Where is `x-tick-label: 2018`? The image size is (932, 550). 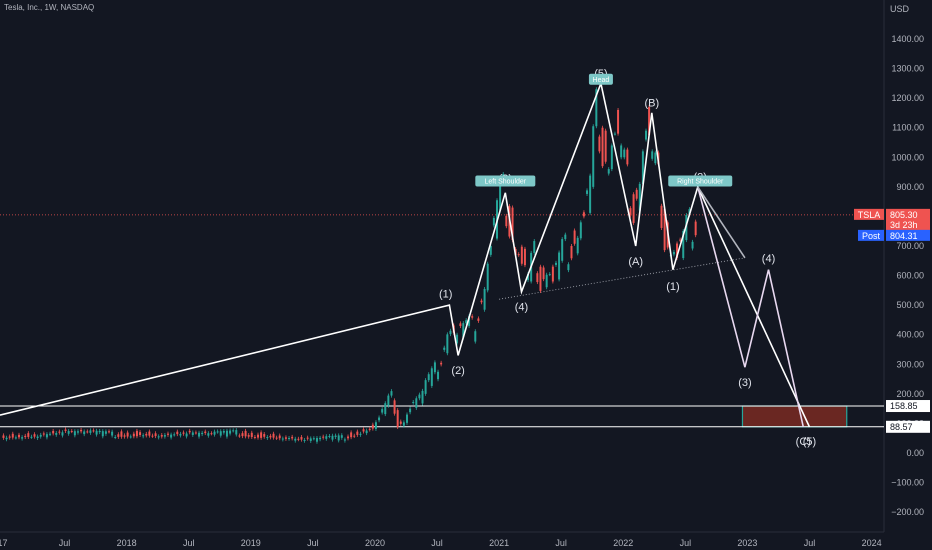 x-tick-label: 2018 is located at coordinates (127, 543).